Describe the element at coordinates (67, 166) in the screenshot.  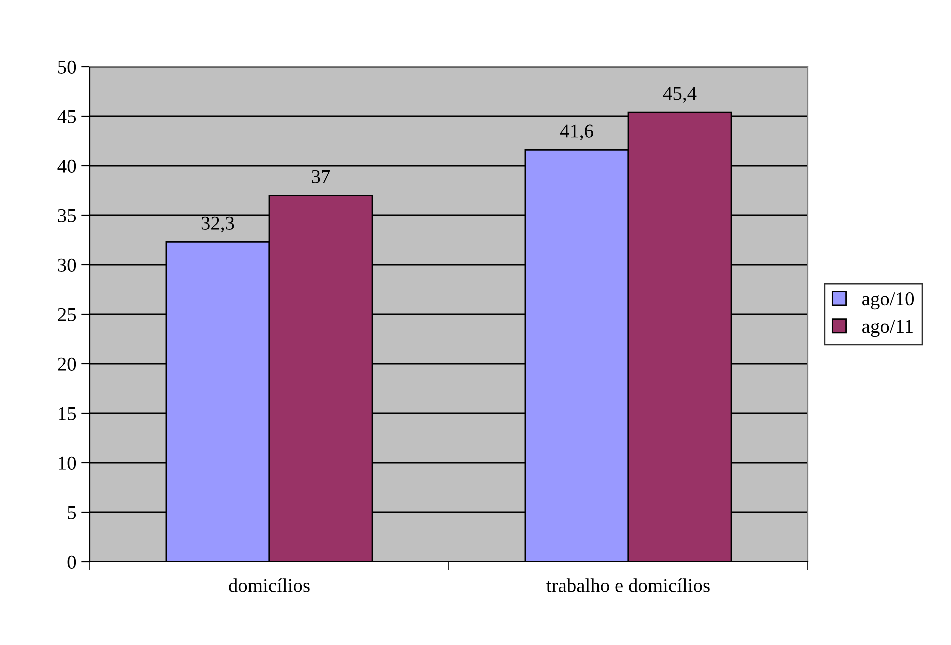
I see `y-tick-label: 40` at that location.